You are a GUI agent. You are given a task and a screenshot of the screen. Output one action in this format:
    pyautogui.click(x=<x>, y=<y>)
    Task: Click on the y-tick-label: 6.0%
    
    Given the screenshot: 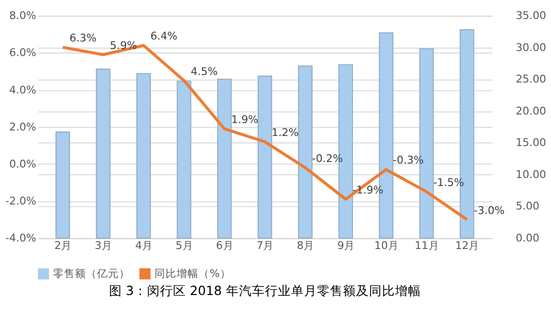 What is the action you would take?
    pyautogui.click(x=22, y=53)
    